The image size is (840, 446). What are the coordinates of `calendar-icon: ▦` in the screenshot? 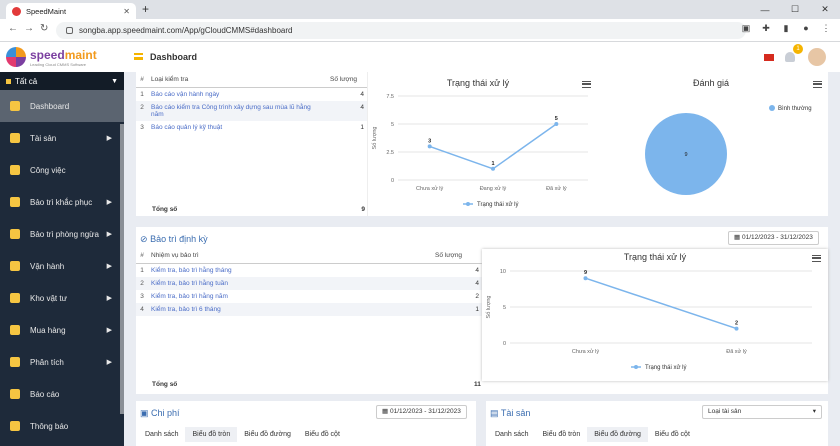 It's located at (385, 411).